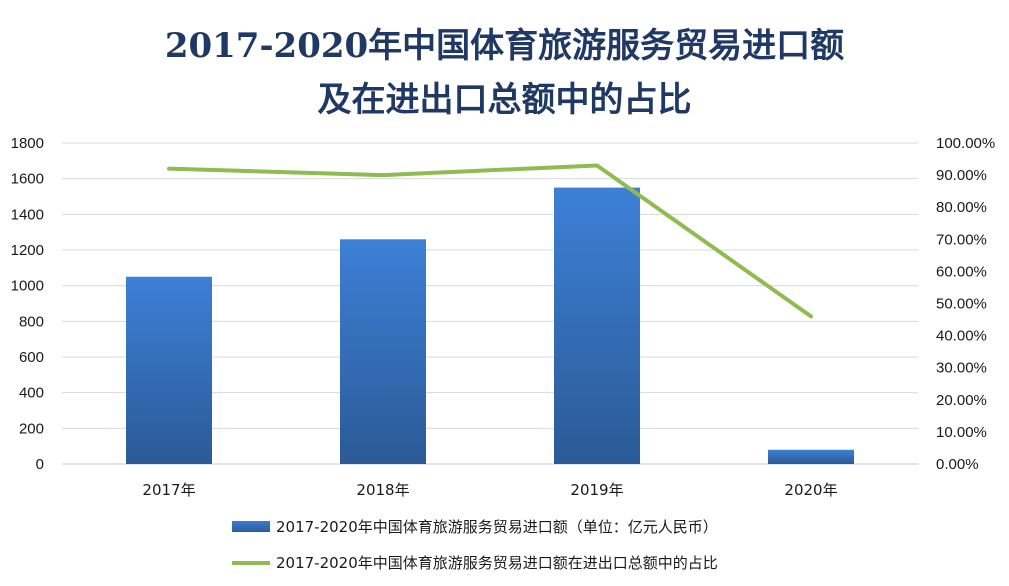  What do you see at coordinates (497, 563) in the screenshot?
I see `legend-line-label: 2017-2020年中国体育旅游服务贸易进口额在进出口总额中的占比` at bounding box center [497, 563].